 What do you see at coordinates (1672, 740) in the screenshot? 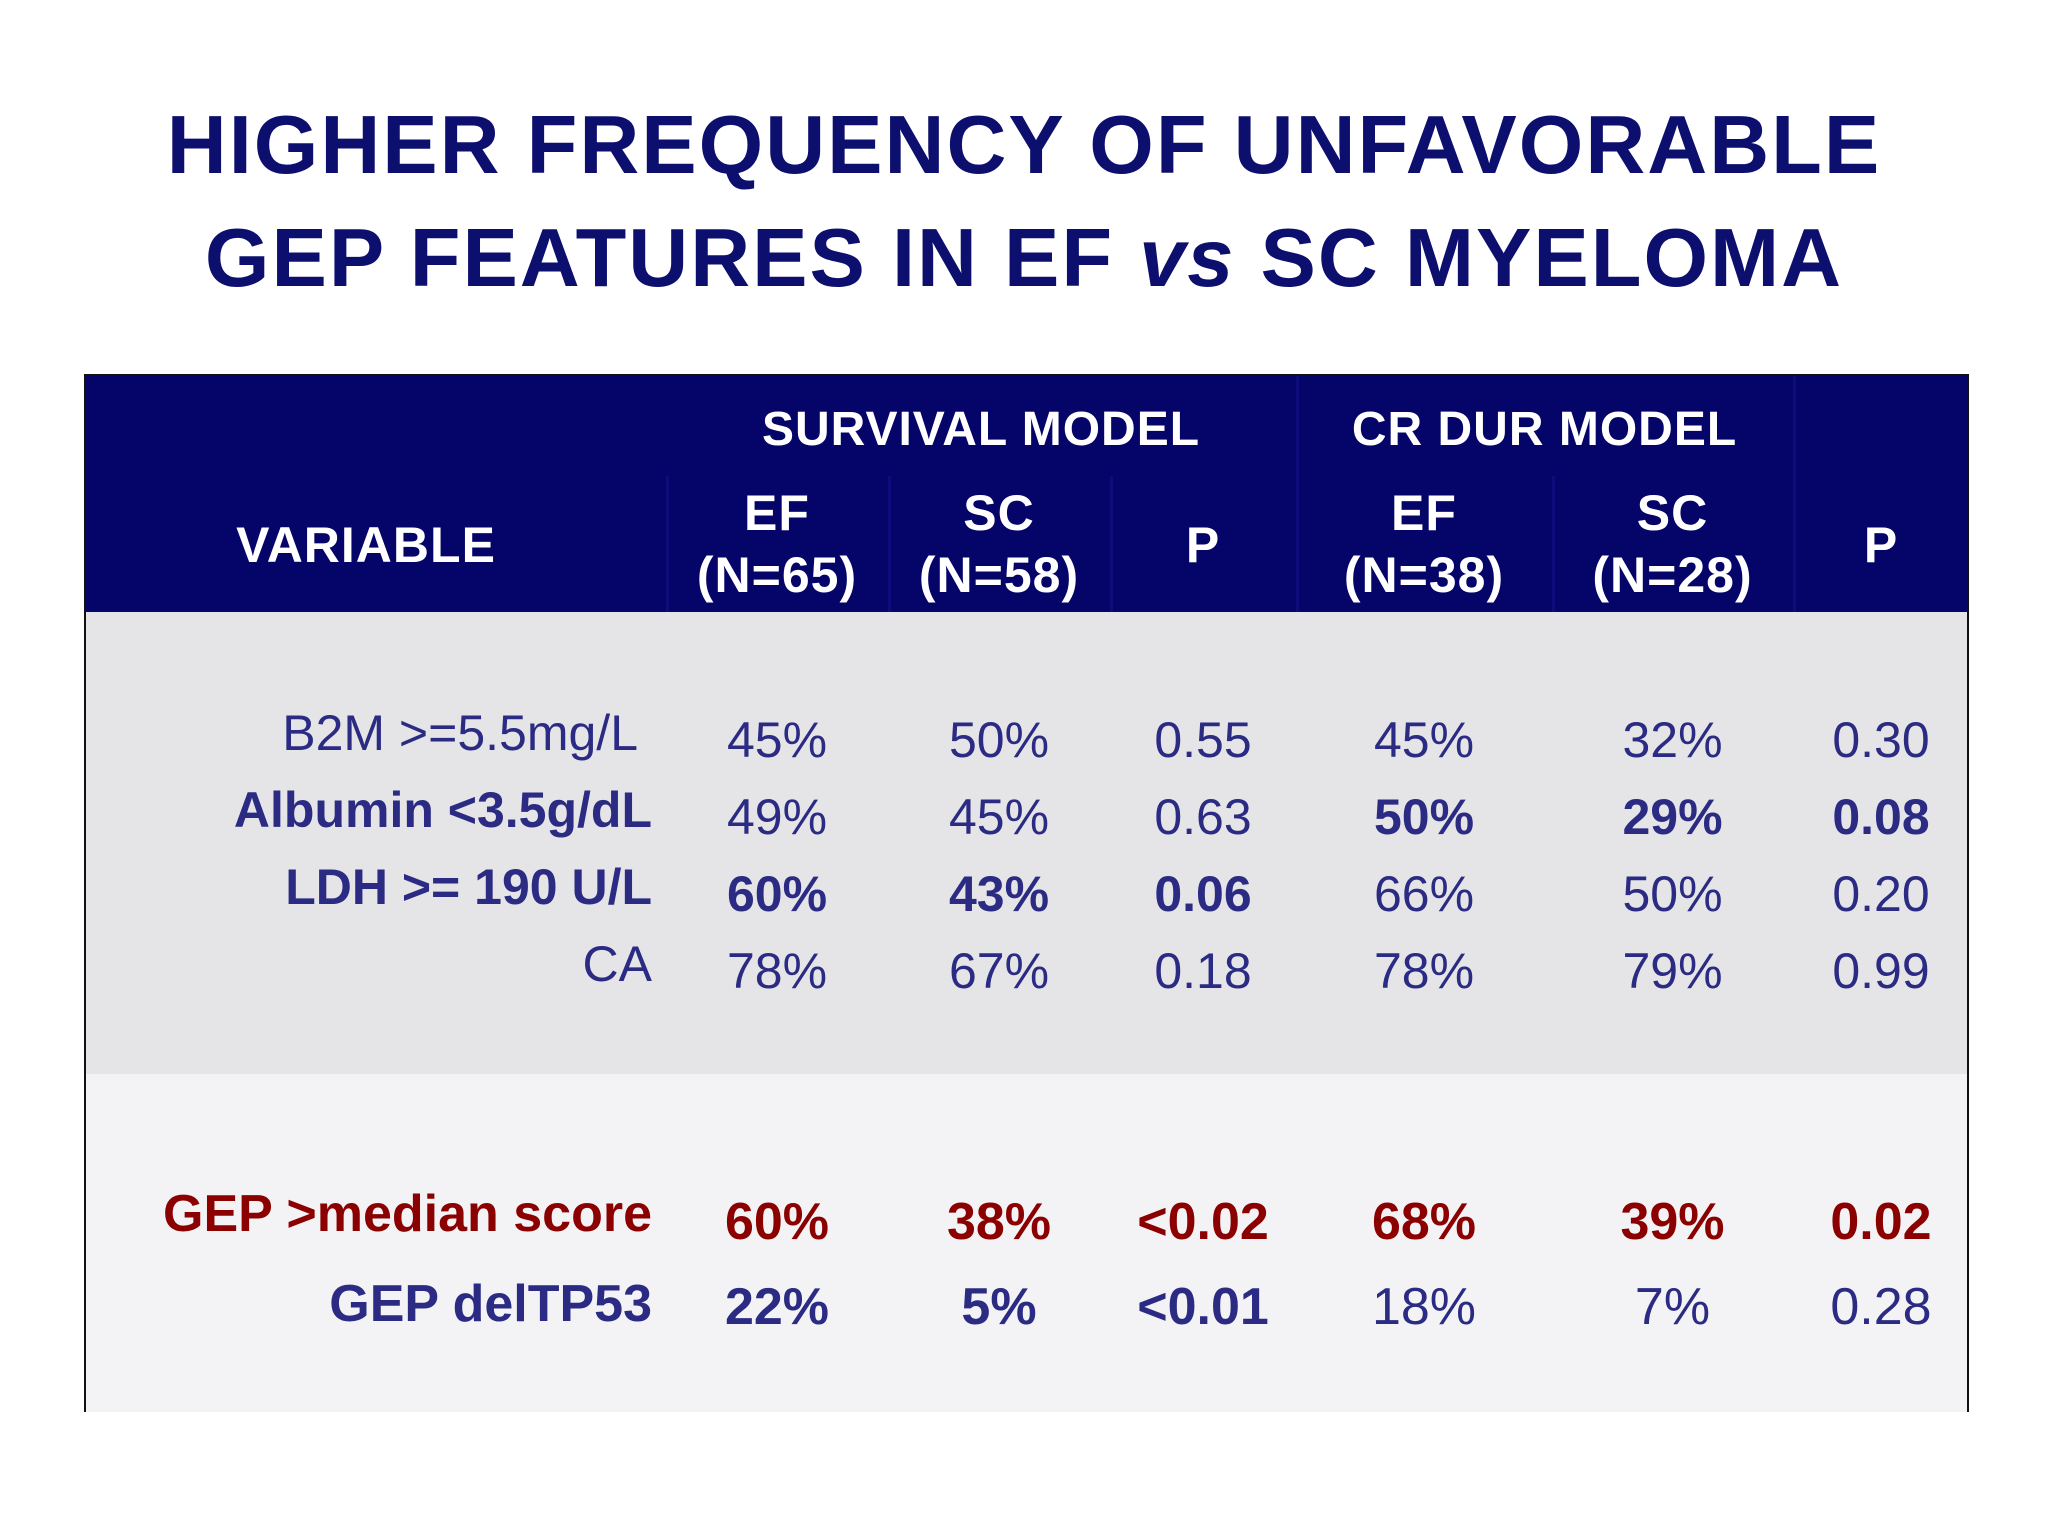
I see `crdur-sc-value: 32%` at bounding box center [1672, 740].